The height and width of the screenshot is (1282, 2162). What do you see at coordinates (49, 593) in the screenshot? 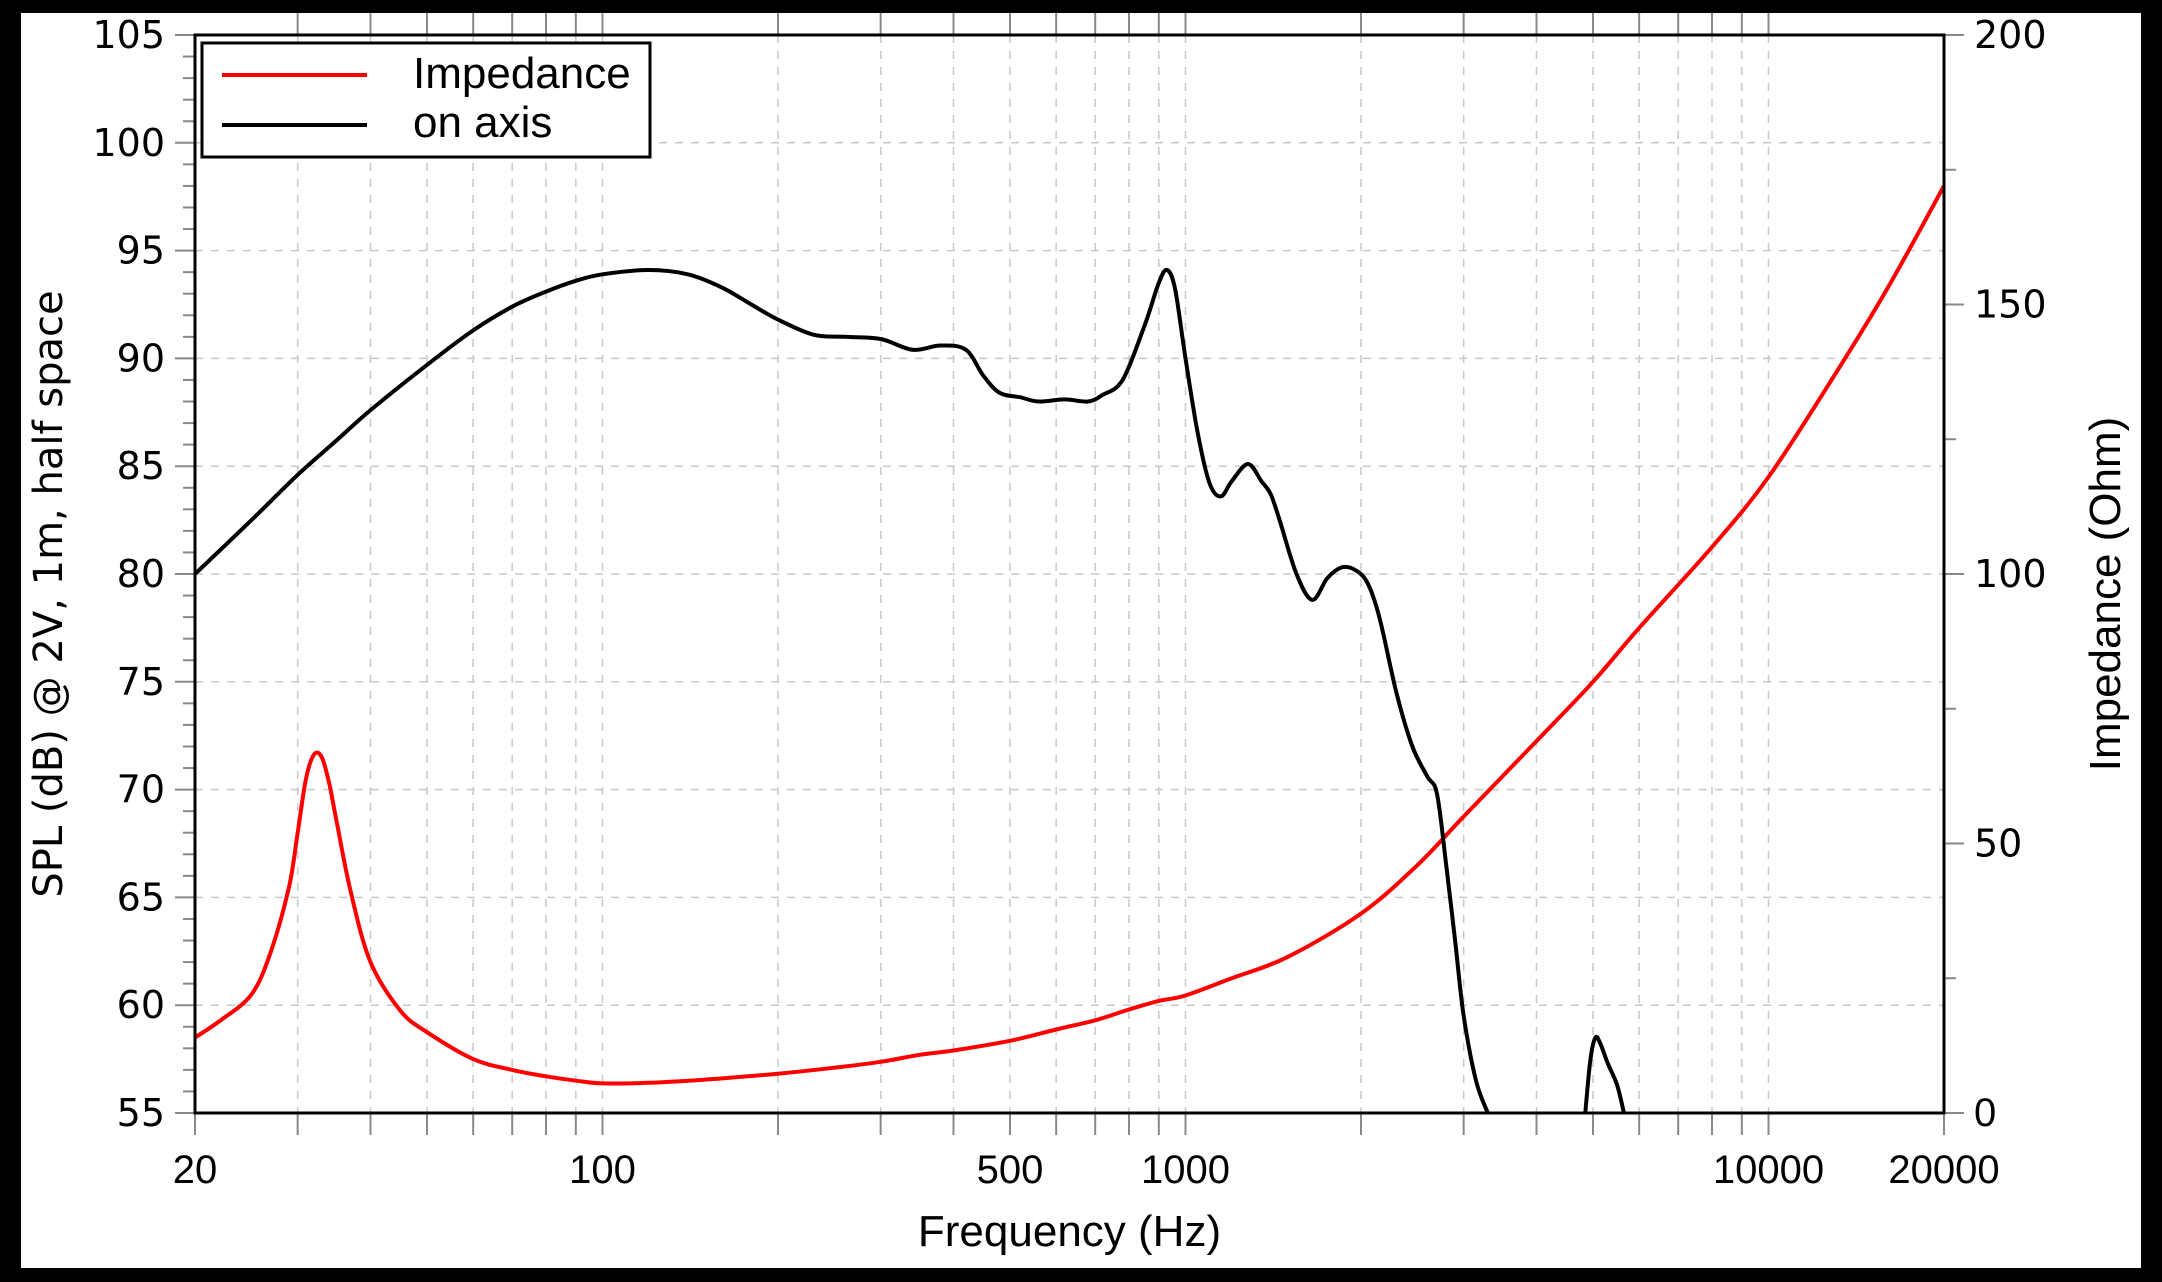
I see `y-axis-title: SPL (dB) @ 2V, 1m, half space` at bounding box center [49, 593].